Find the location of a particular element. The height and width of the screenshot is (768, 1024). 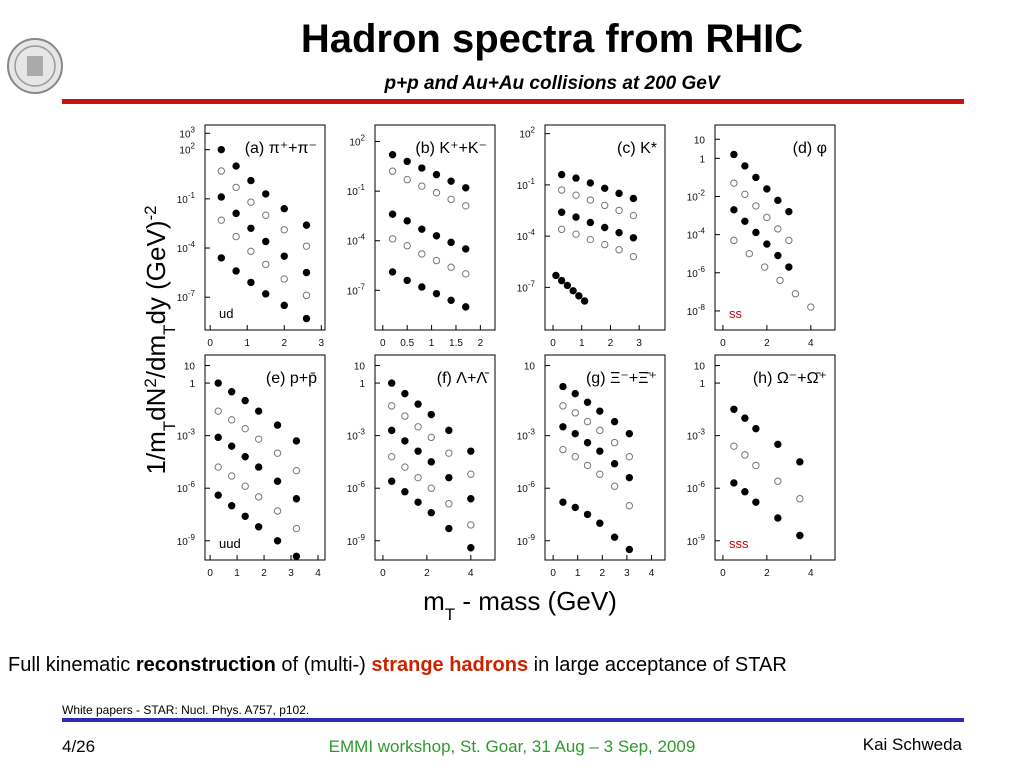

y-tick-label: 10⁻⁸ is located at coordinates (696, 310).